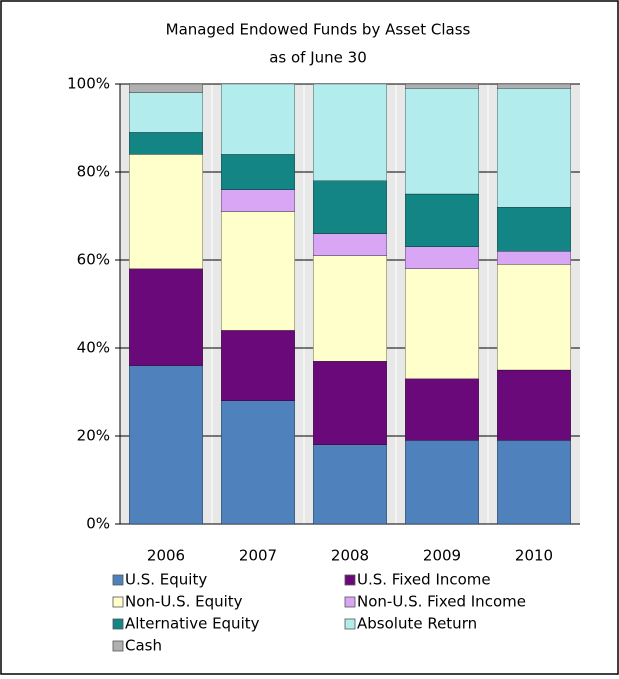 The image size is (619, 679). Describe the element at coordinates (93, 172) in the screenshot. I see `y-tick-label: 80%` at that location.